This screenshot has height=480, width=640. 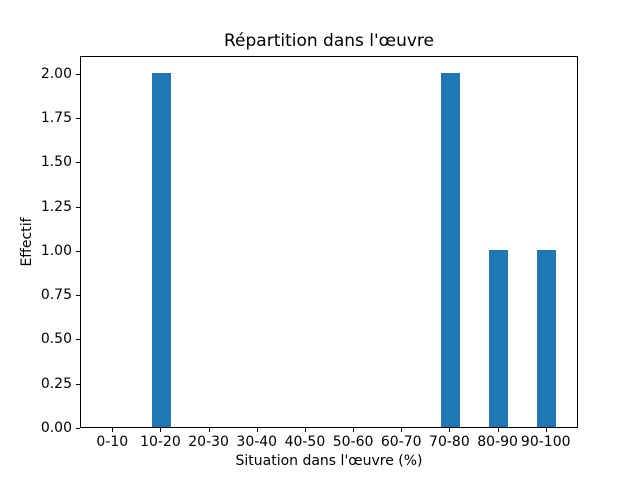 What do you see at coordinates (449, 442) in the screenshot?
I see `x-tick-label: 70-80` at bounding box center [449, 442].